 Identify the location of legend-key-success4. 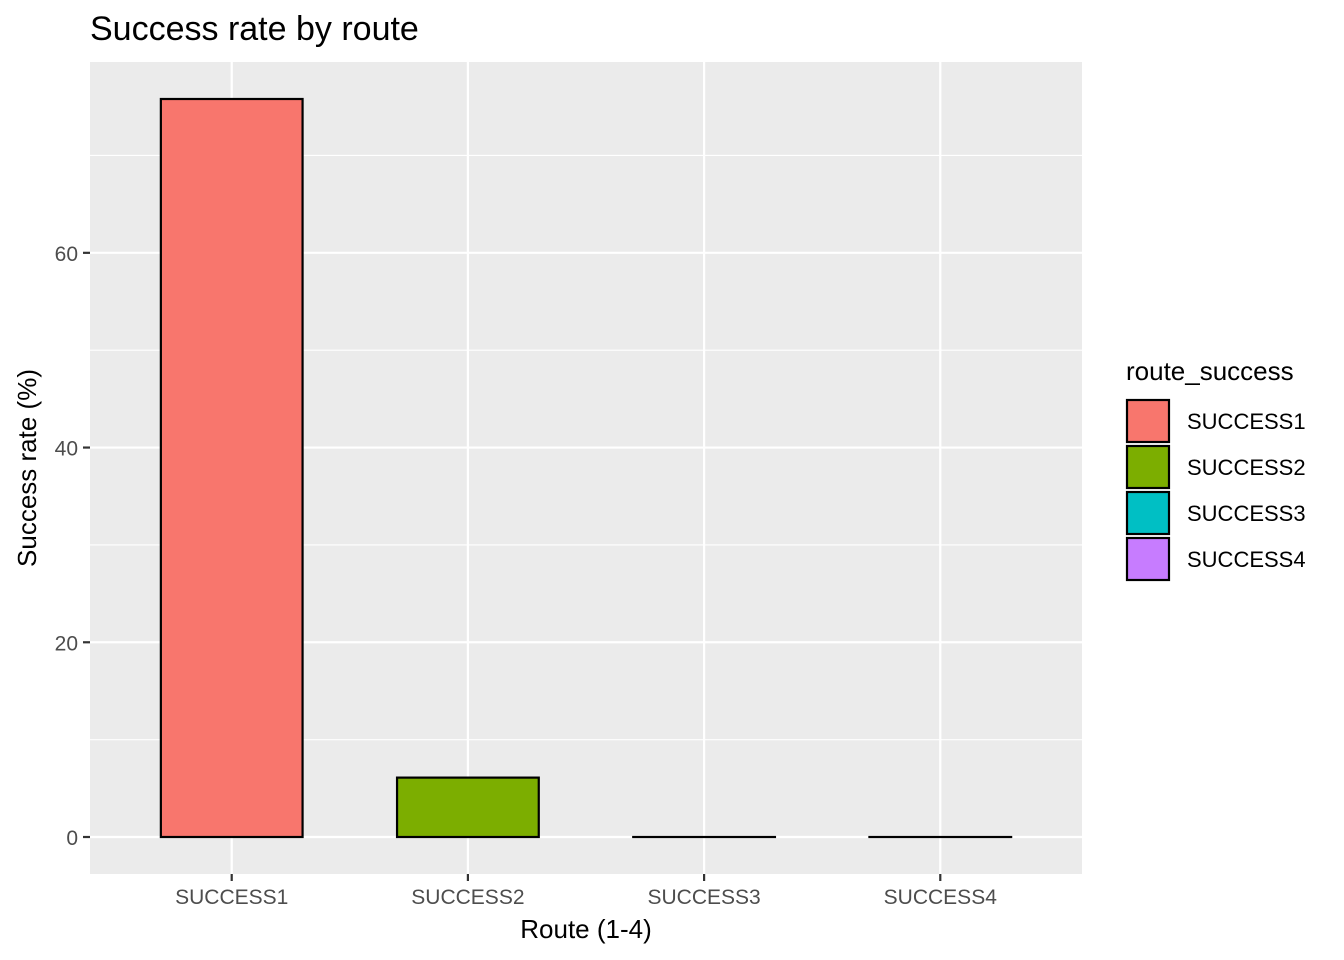
(1148, 559).